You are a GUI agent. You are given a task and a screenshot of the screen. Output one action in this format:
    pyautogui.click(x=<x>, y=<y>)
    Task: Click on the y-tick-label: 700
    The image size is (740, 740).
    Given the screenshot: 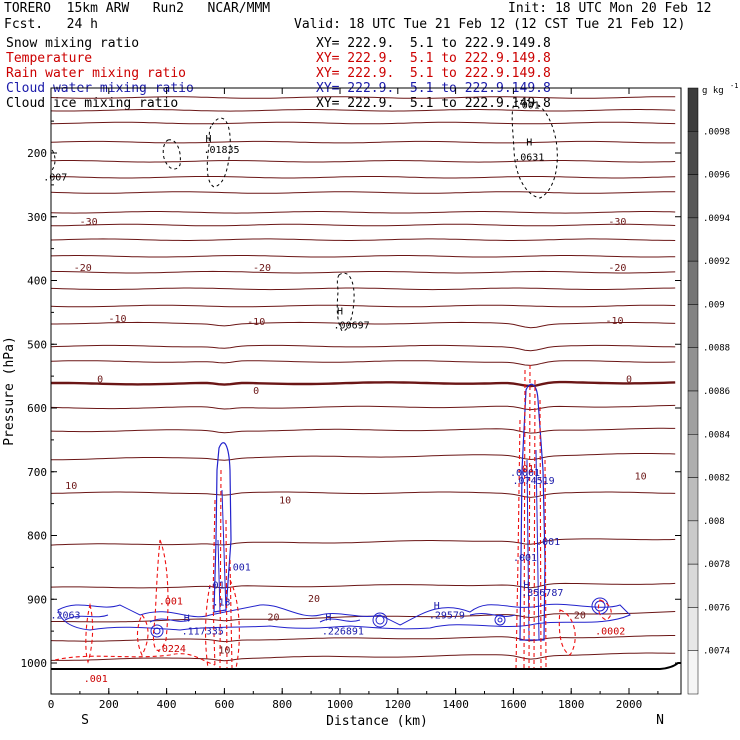 What is the action you would take?
    pyautogui.click(x=37, y=472)
    